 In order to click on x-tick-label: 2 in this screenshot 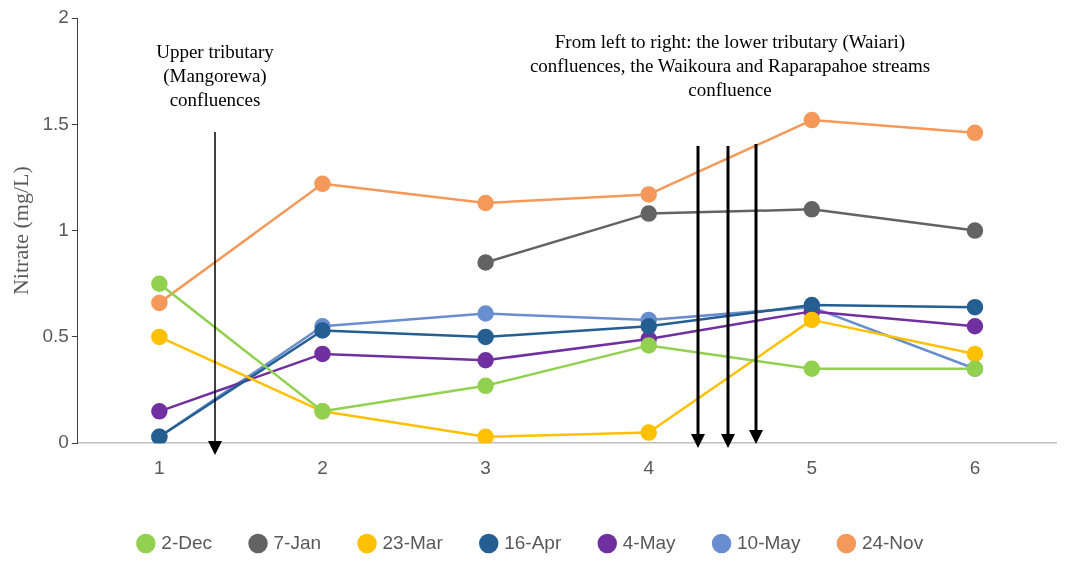, I will do `click(322, 467)`.